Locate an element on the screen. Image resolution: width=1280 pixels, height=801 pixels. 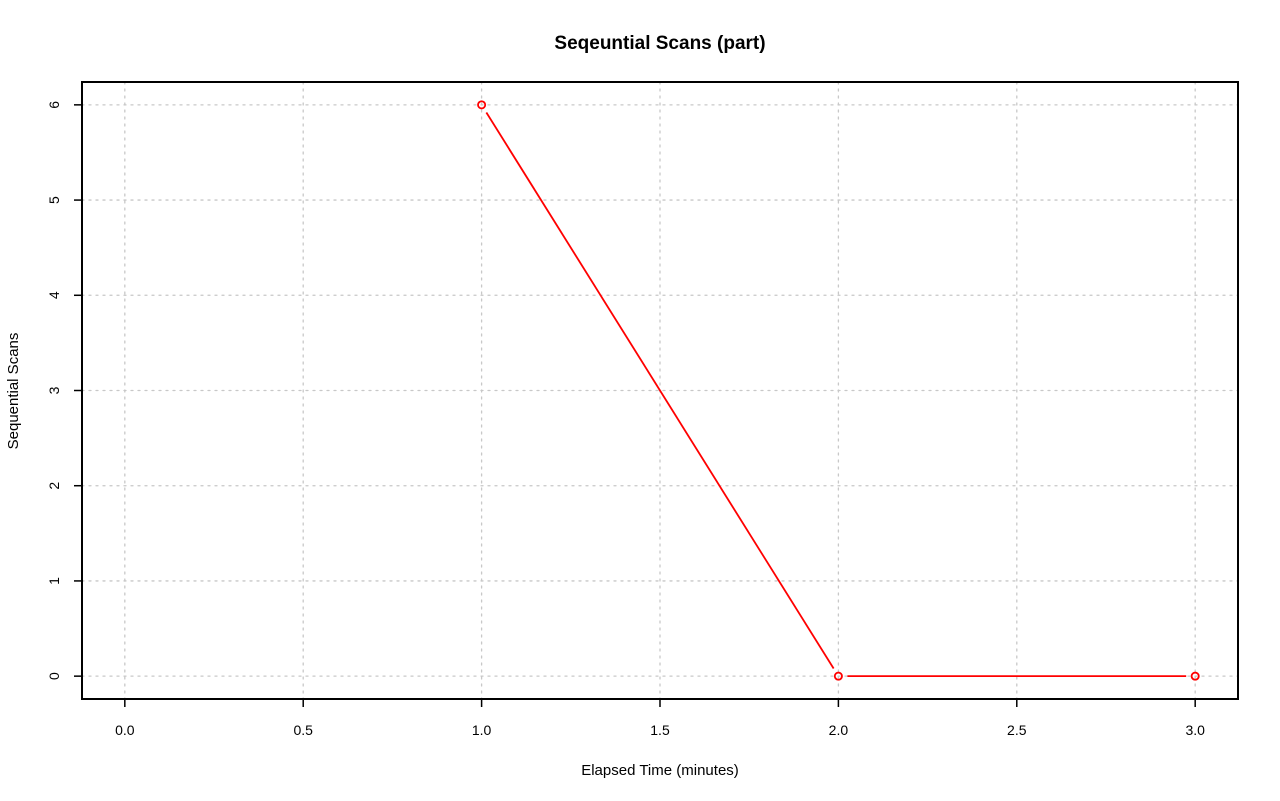
y-tick-label: 0 is located at coordinates (54, 676).